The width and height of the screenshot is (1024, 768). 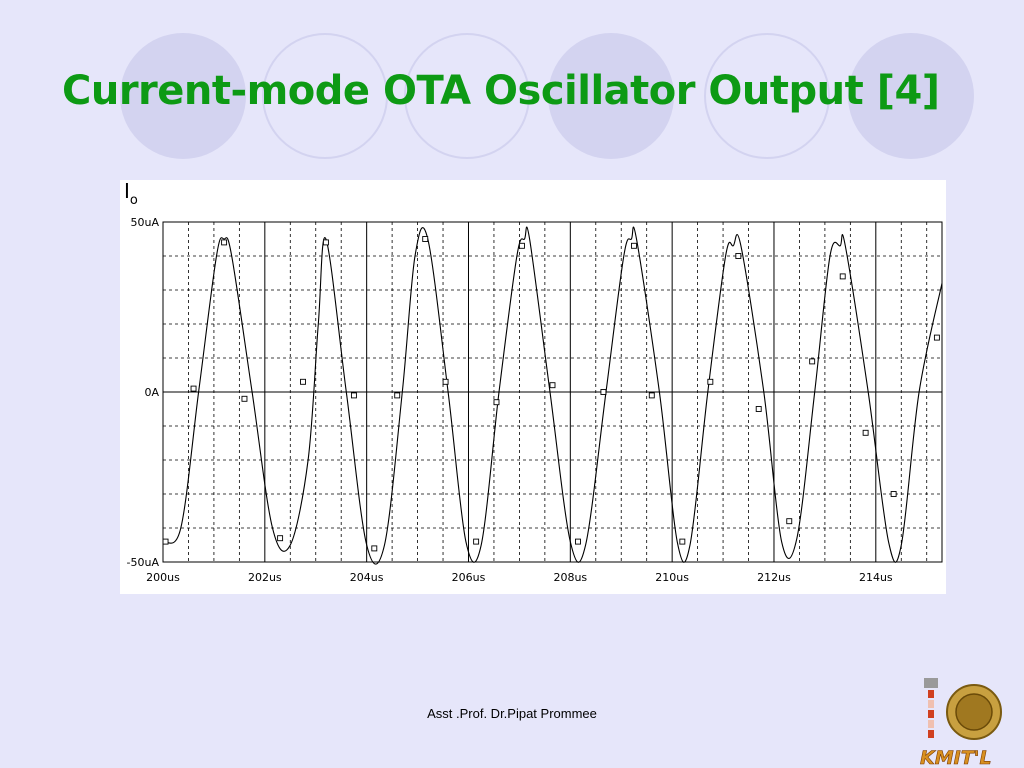 I want to click on logo-tower-top, so click(x=931, y=683).